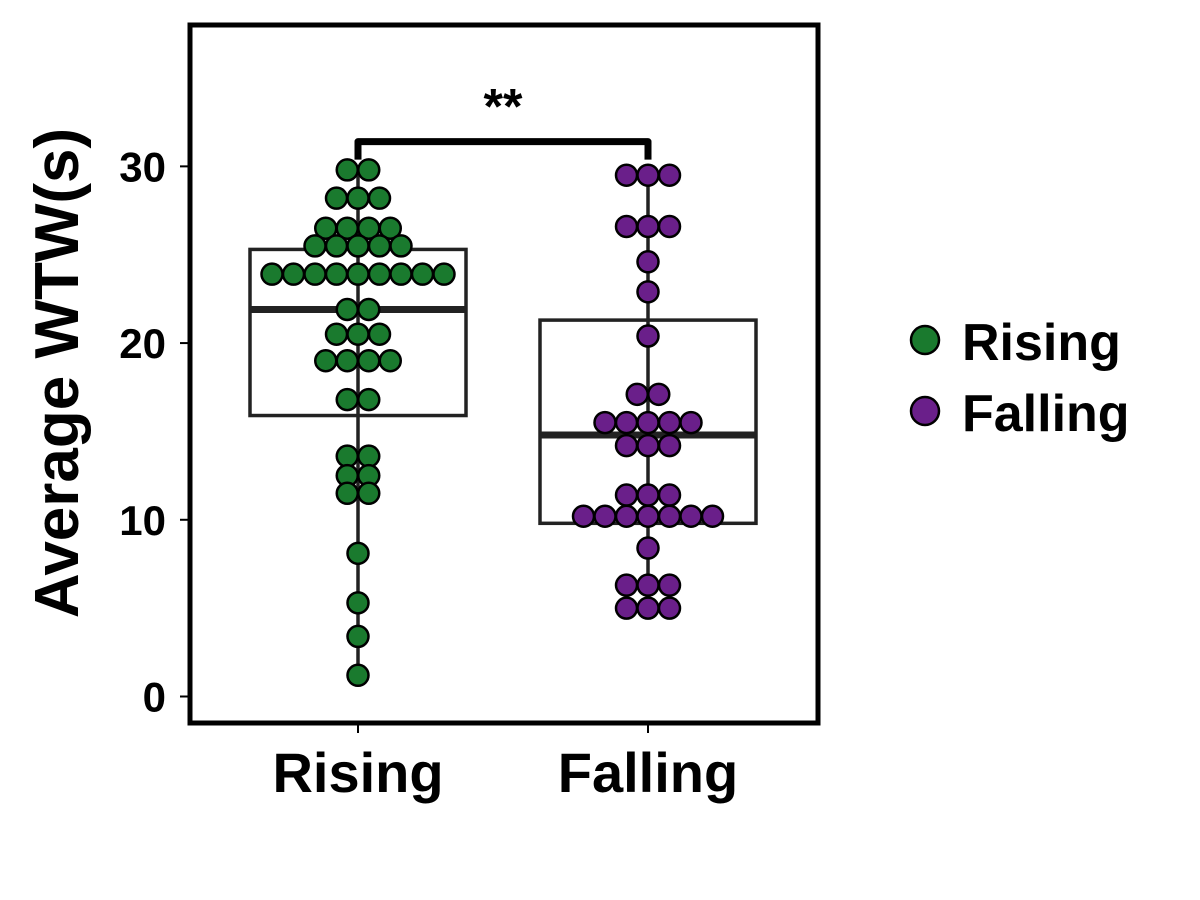  Describe the element at coordinates (142, 166) in the screenshot. I see `y-tick-label: 30` at that location.